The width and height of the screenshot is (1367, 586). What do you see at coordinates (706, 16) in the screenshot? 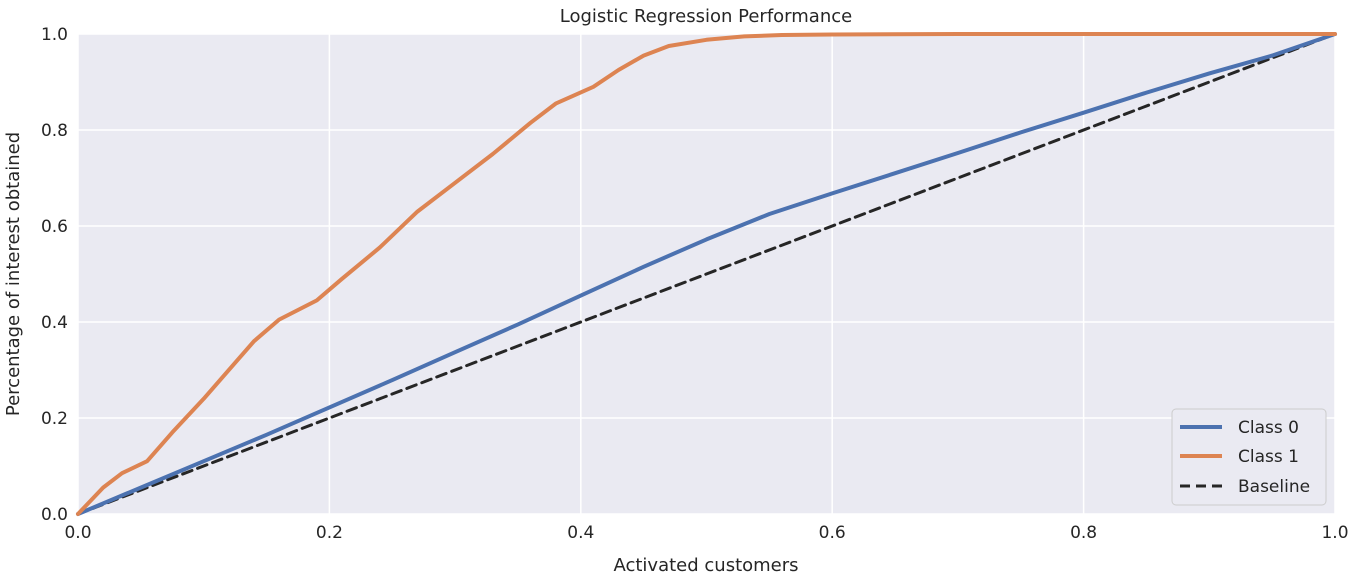
I see `chart-title: Logistic Regression Performance` at bounding box center [706, 16].